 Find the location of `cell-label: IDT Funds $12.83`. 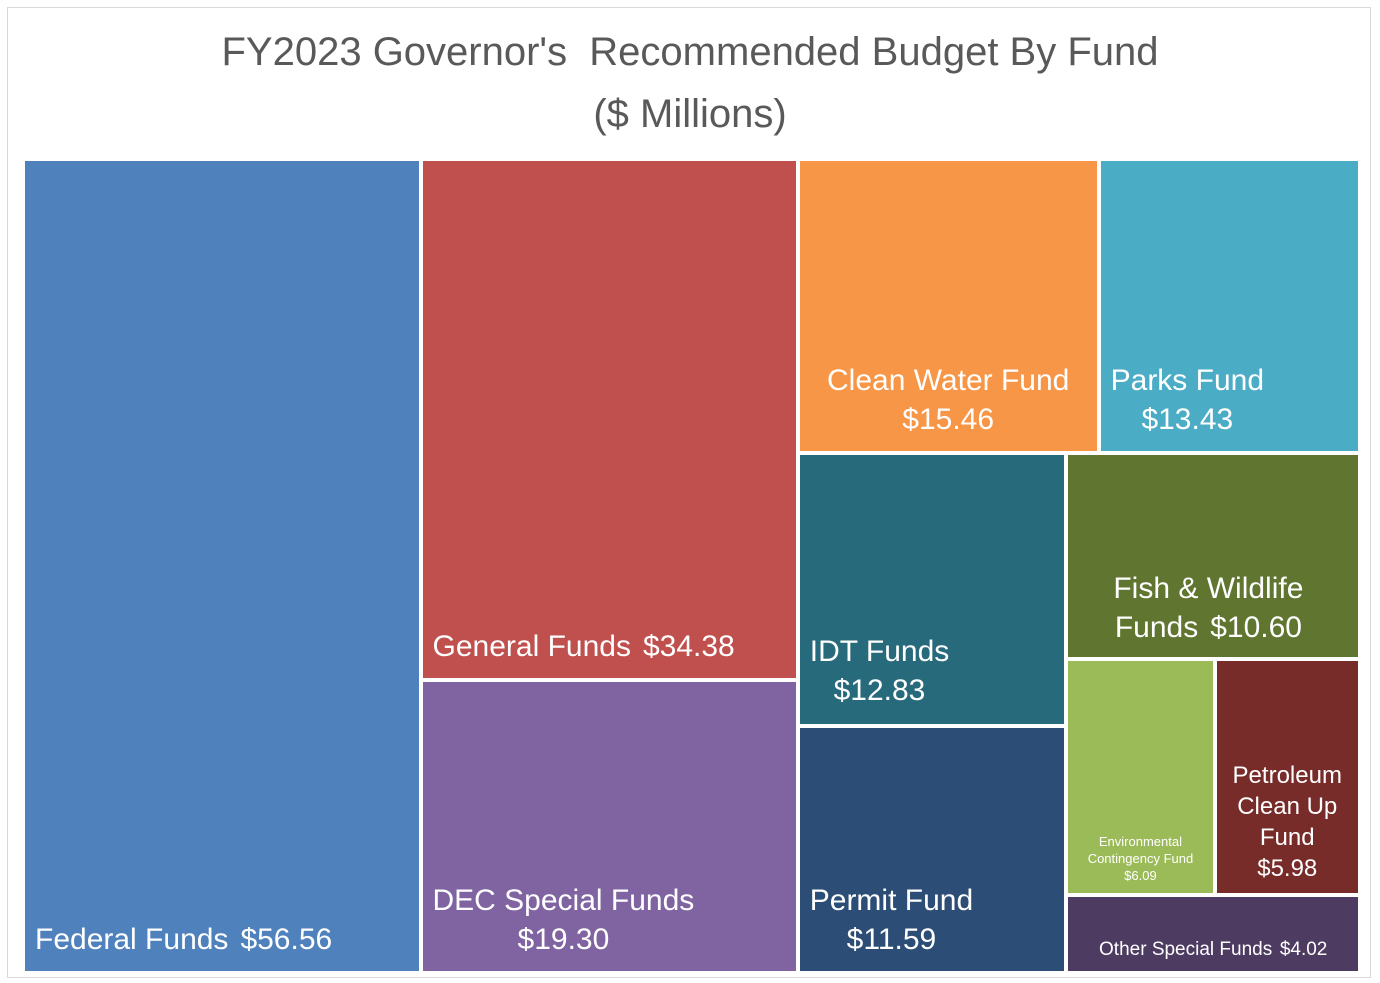

cell-label: IDT Funds $12.83 is located at coordinates (880, 671).